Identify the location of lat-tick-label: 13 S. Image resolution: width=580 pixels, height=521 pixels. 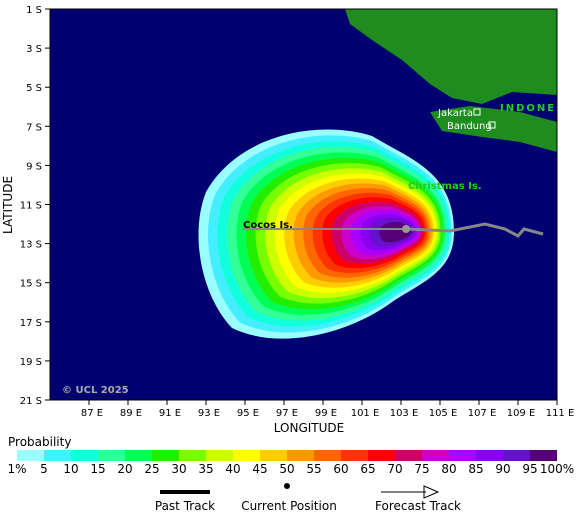
(31, 245).